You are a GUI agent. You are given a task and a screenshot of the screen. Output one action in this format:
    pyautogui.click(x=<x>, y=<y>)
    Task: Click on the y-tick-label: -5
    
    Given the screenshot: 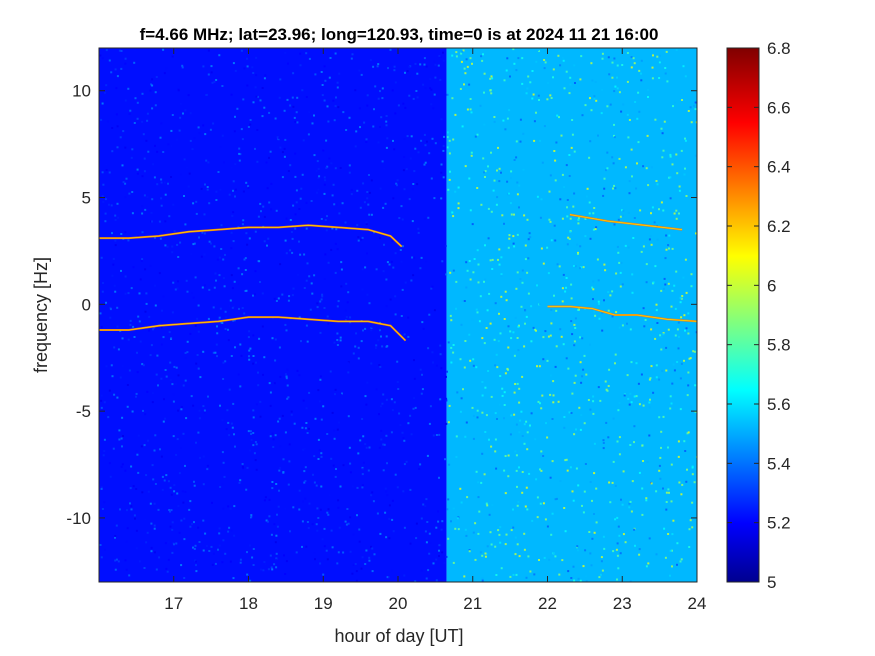 What is the action you would take?
    pyautogui.click(x=83, y=411)
    